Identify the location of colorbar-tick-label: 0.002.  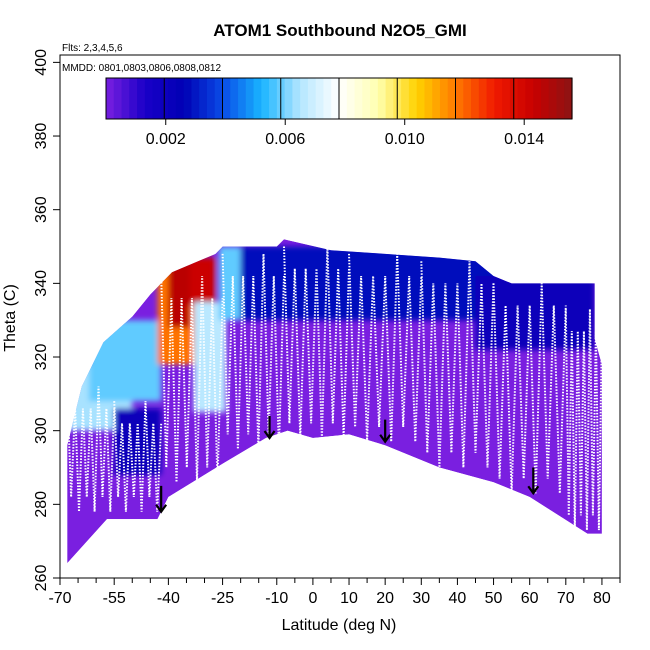
(166, 139).